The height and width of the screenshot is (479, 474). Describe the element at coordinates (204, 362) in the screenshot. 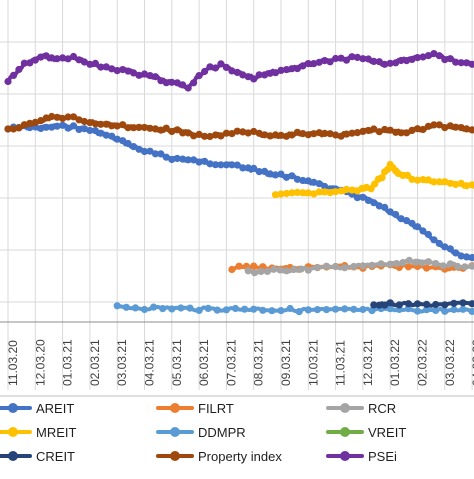

I see `x-tick-label: 06.03.21` at that location.